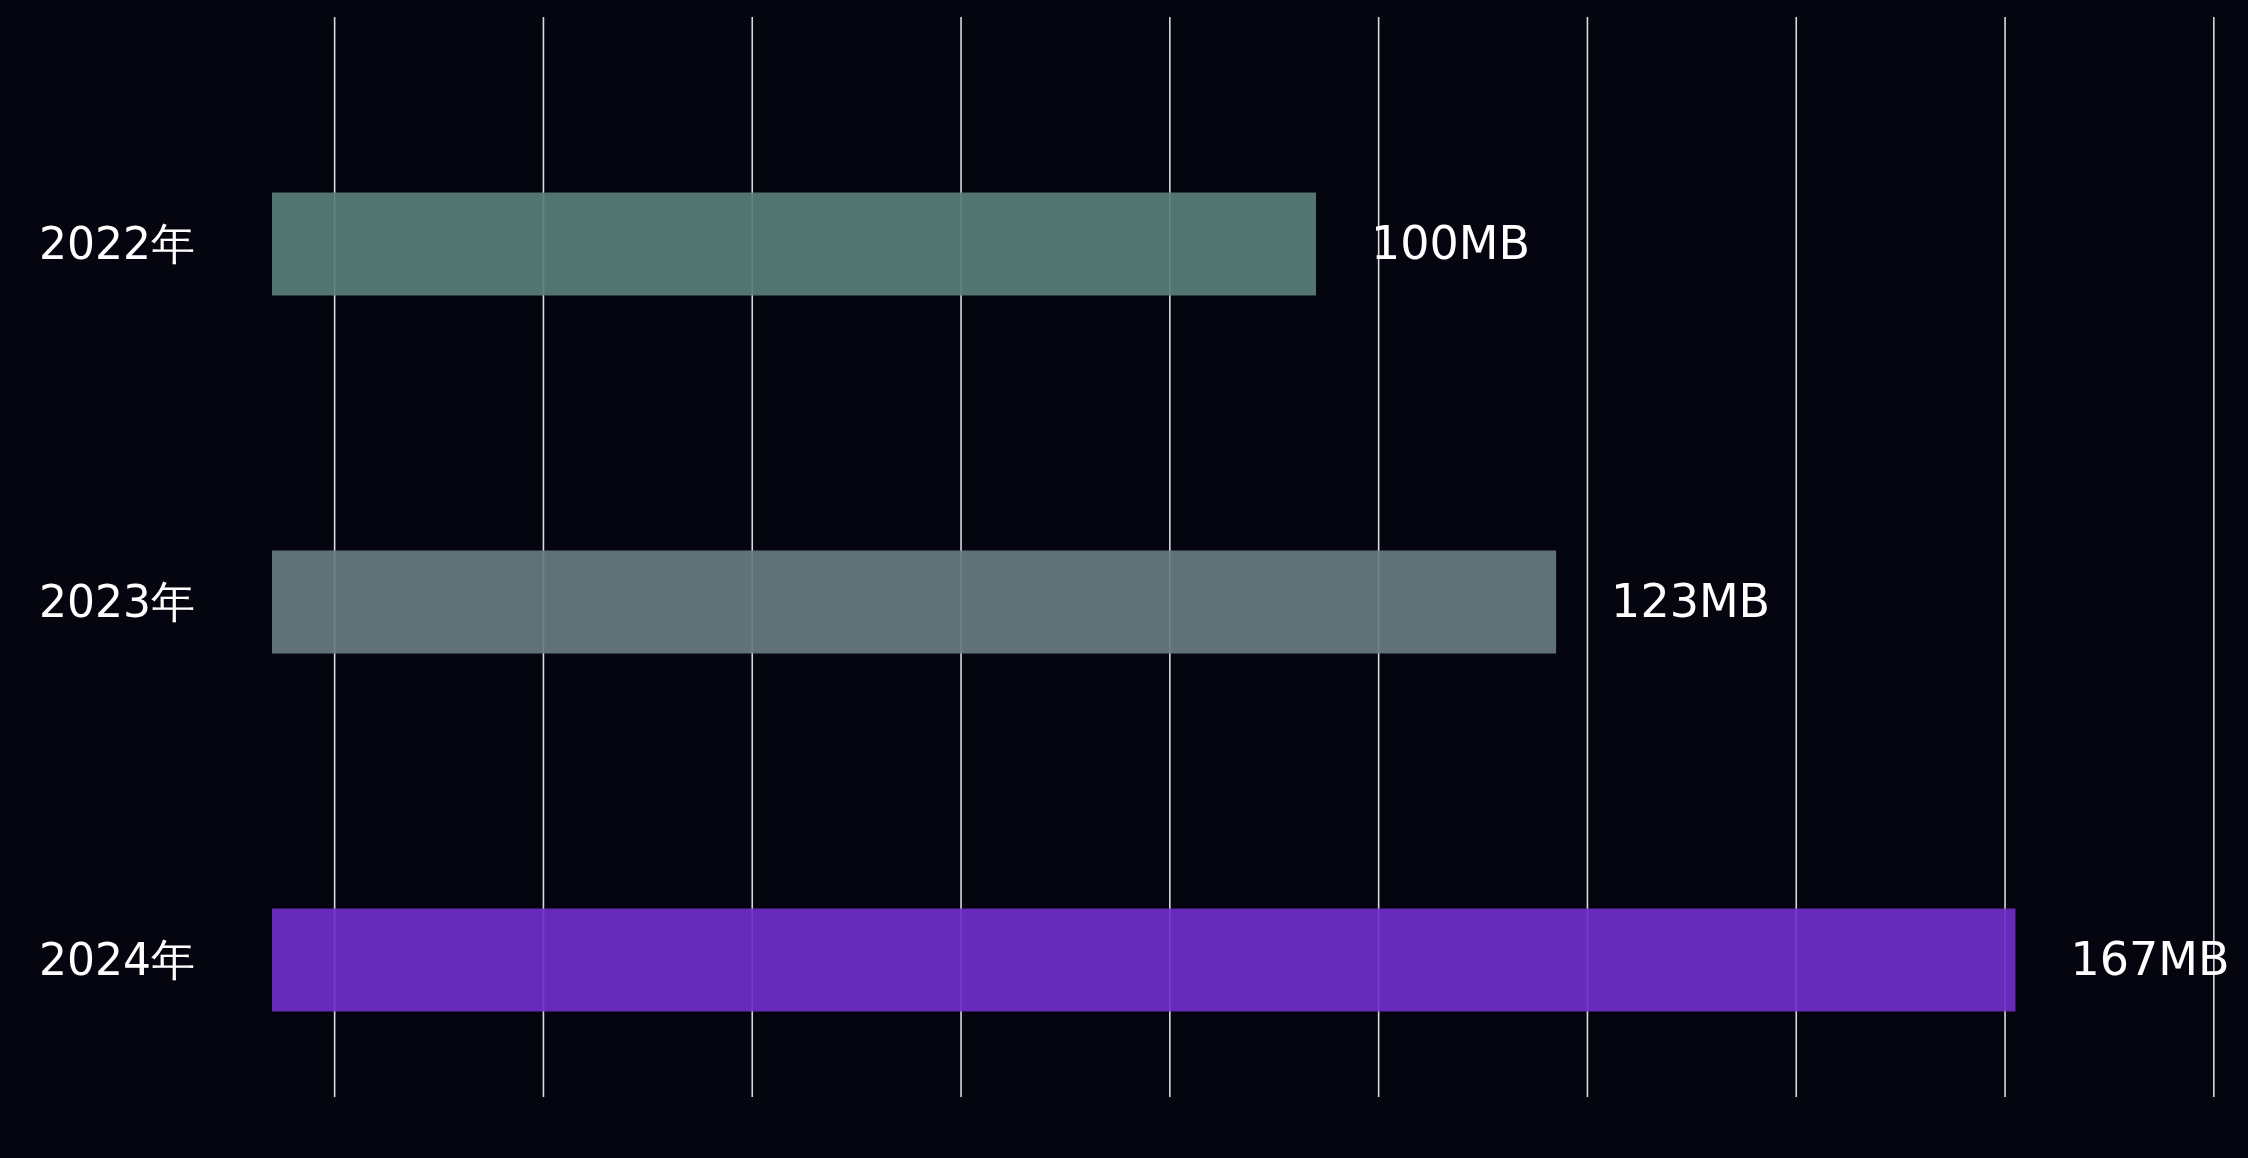 Image resolution: width=2248 pixels, height=1158 pixels. Describe the element at coordinates (117, 243) in the screenshot. I see `y-tick-label: 2022年` at that location.